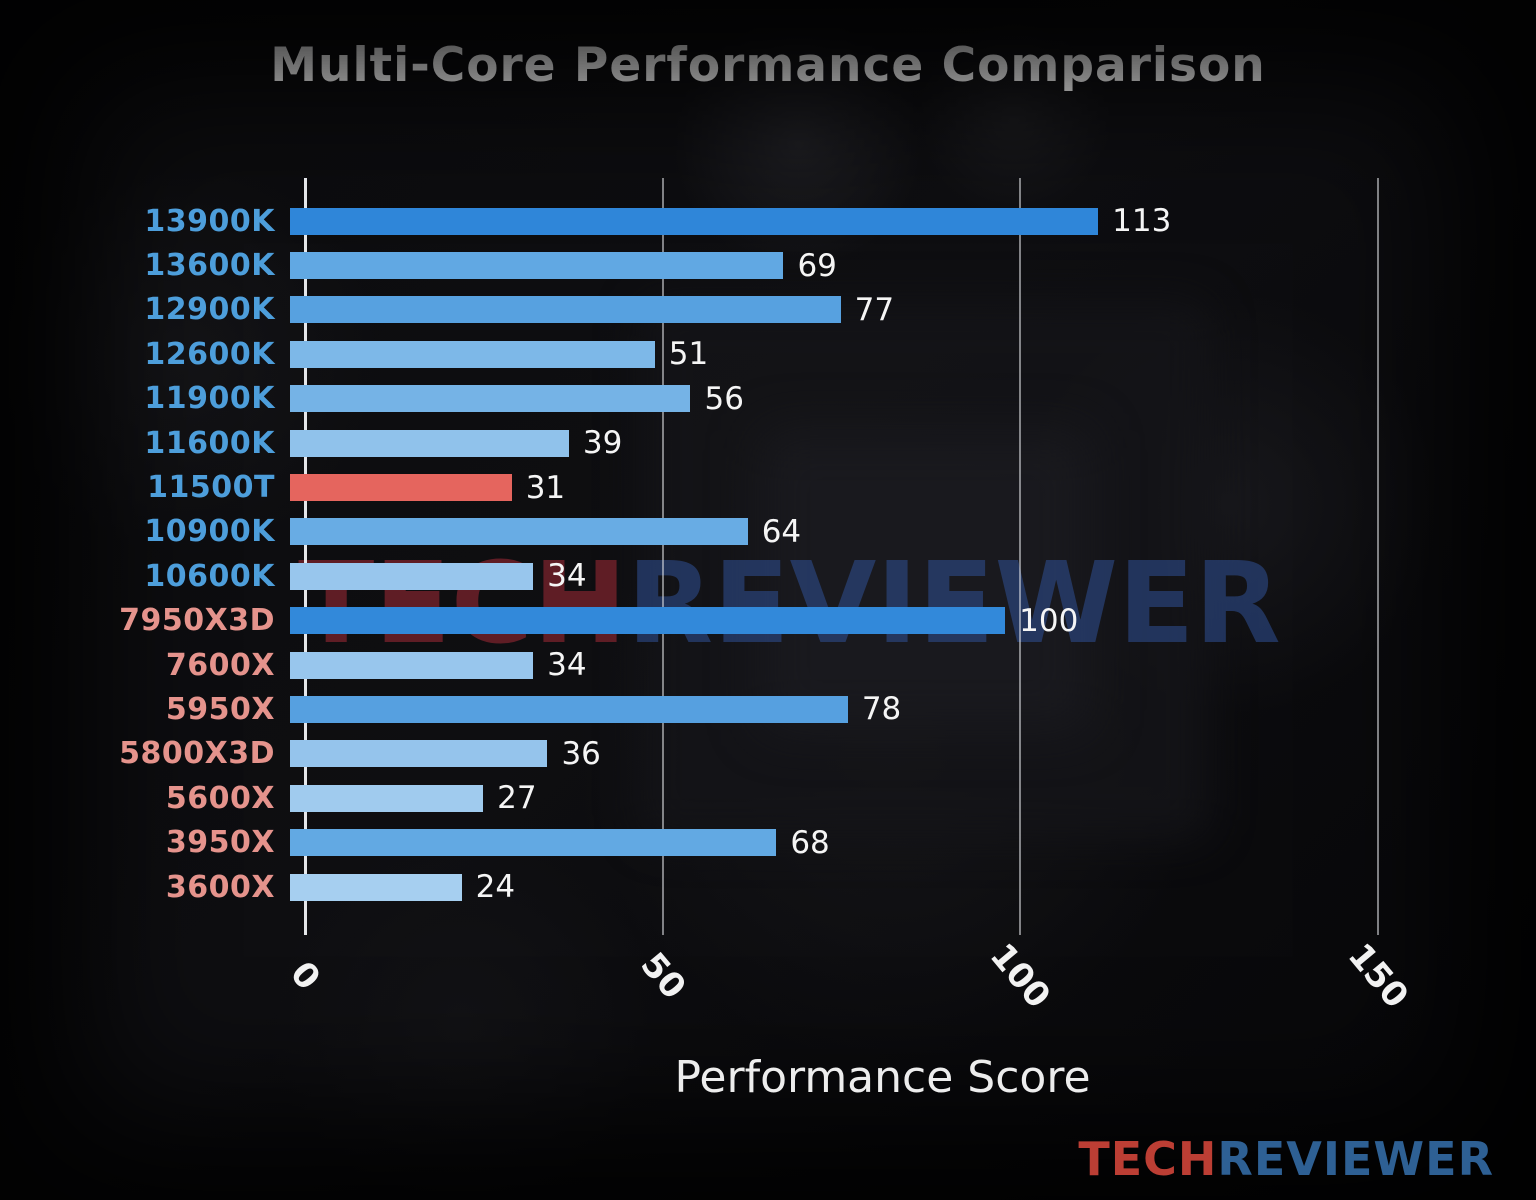 The image size is (1536, 1200). Describe the element at coordinates (209, 266) in the screenshot. I see `category-label: 13600K` at that location.